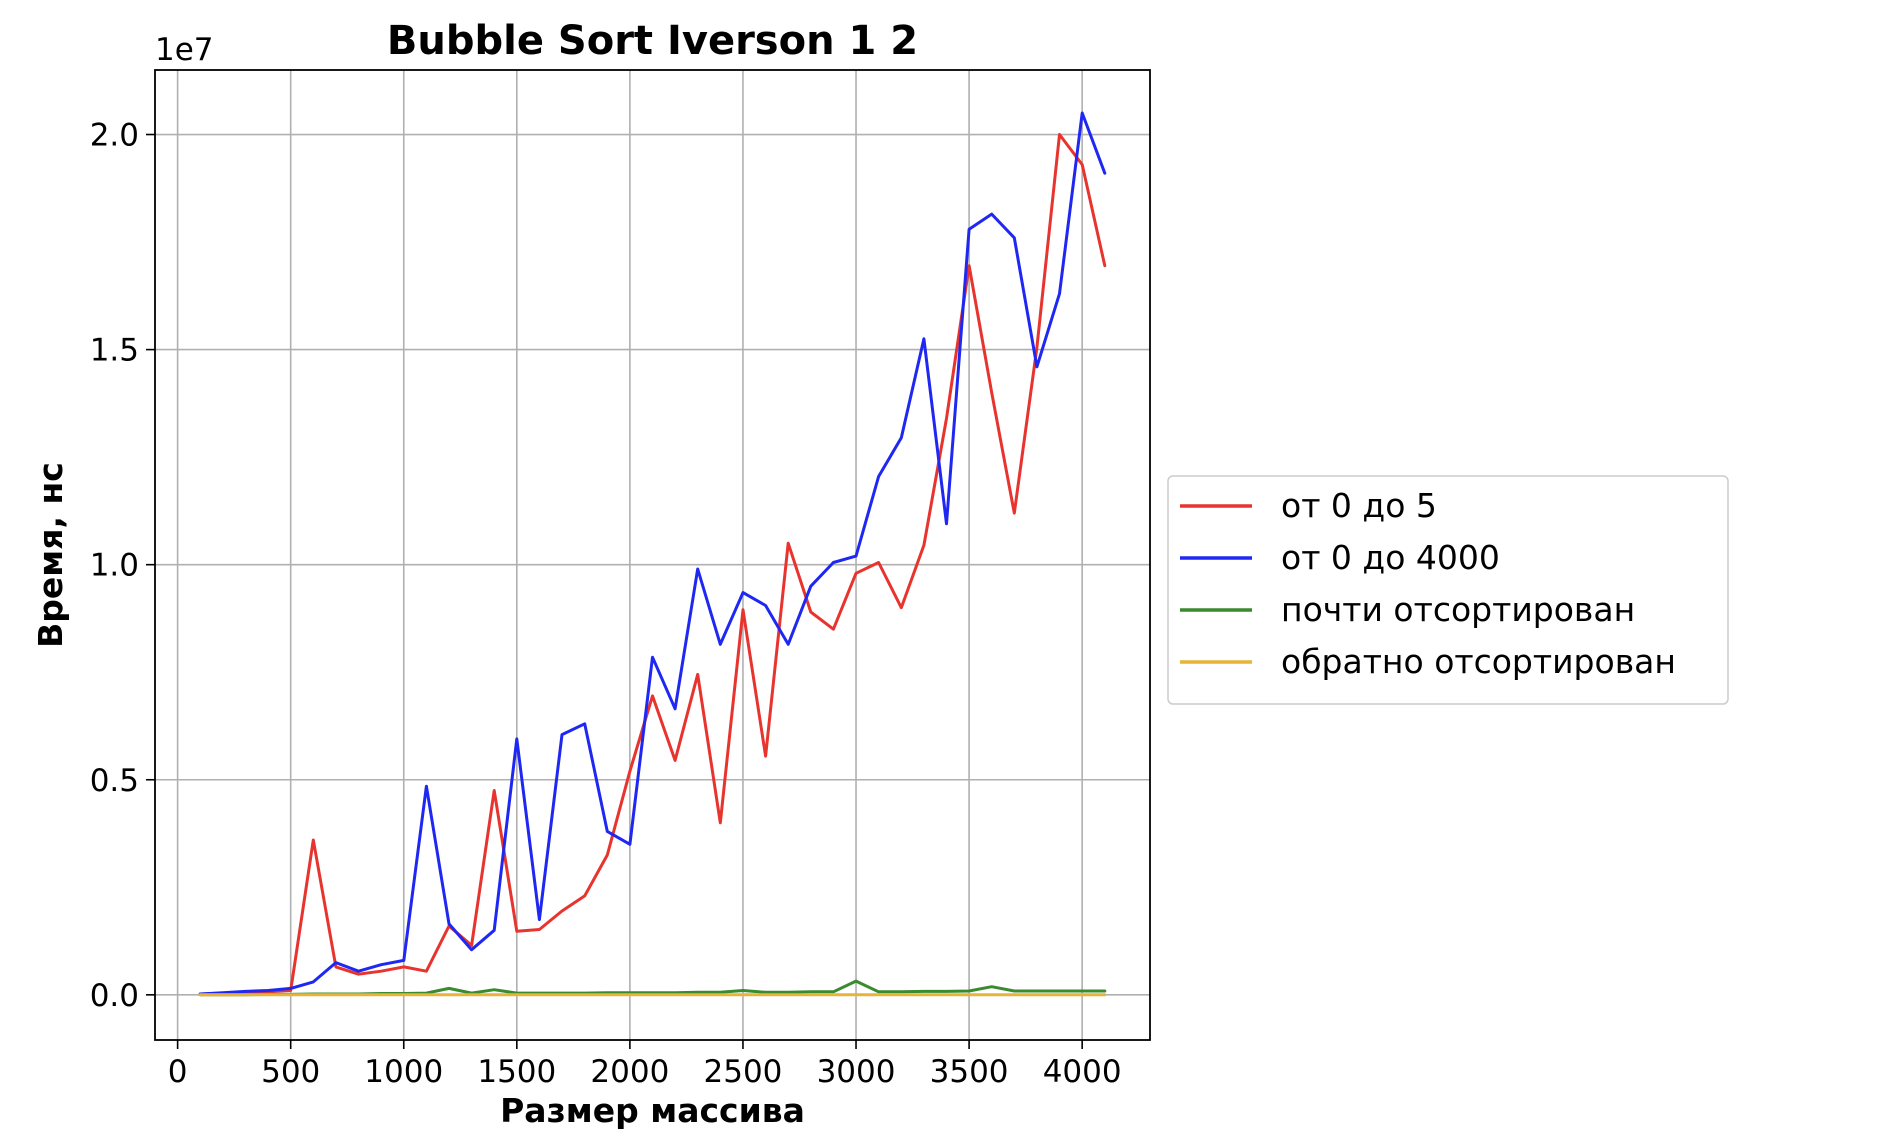  Describe the element at coordinates (743, 1072) in the screenshot. I see `x-tick-label: 2500` at that location.